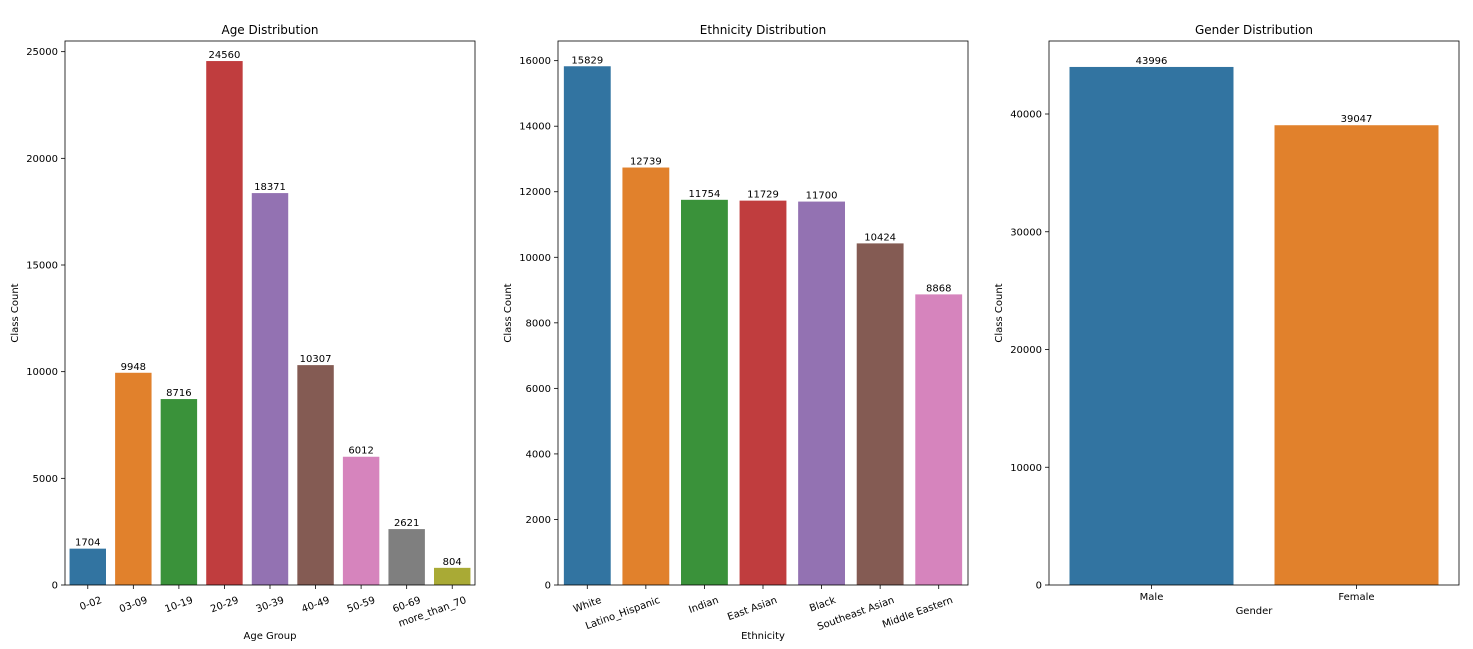  What do you see at coordinates (406, 523) in the screenshot?
I see `data-label-60-69: 2621` at bounding box center [406, 523].